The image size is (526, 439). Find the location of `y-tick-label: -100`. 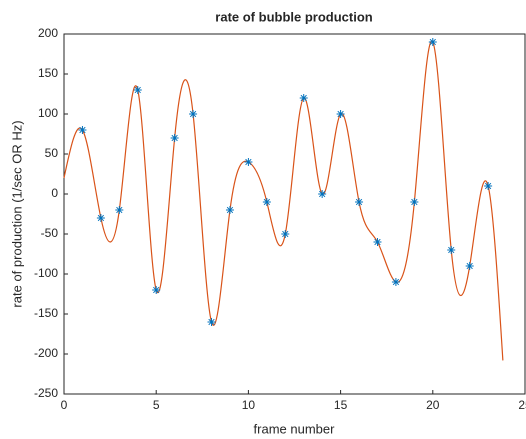

y-tick-label: -100 is located at coordinates (46, 273).